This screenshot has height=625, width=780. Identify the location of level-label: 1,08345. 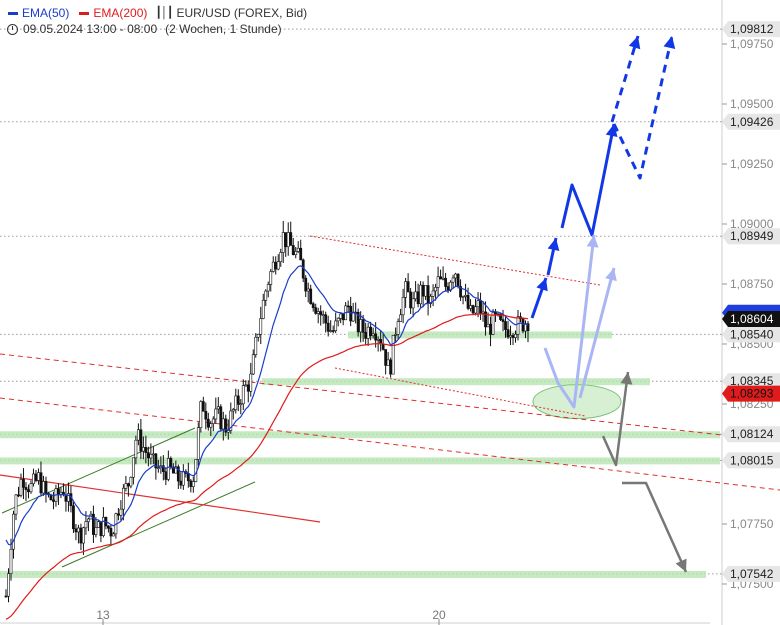
(752, 381).